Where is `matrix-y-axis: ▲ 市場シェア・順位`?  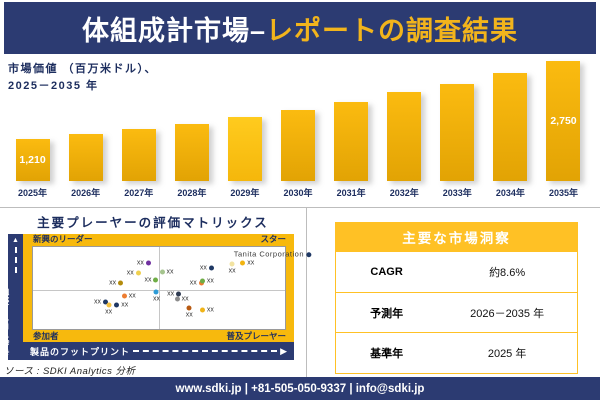
matrix-y-axis: ▲ 市場シェア・順位 is located at coordinates (12, 297).